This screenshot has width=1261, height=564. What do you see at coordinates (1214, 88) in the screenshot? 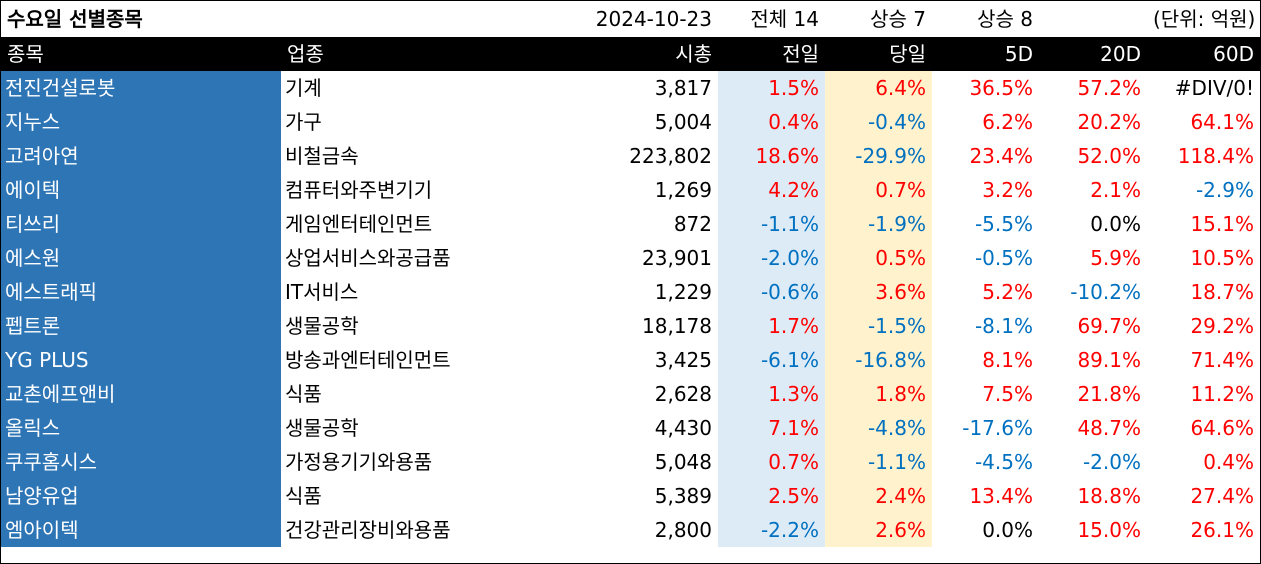
I see `change-60d-cell: #DIV/0!` at bounding box center [1214, 88].